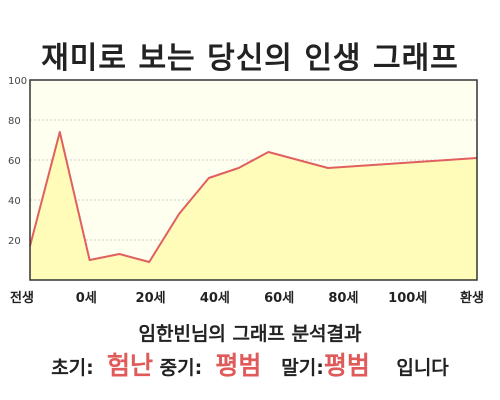 This screenshot has width=500, height=400. I want to click on result-summary: 초기: 험난 중기: 평범 말기:평범 입니다, so click(250, 364).